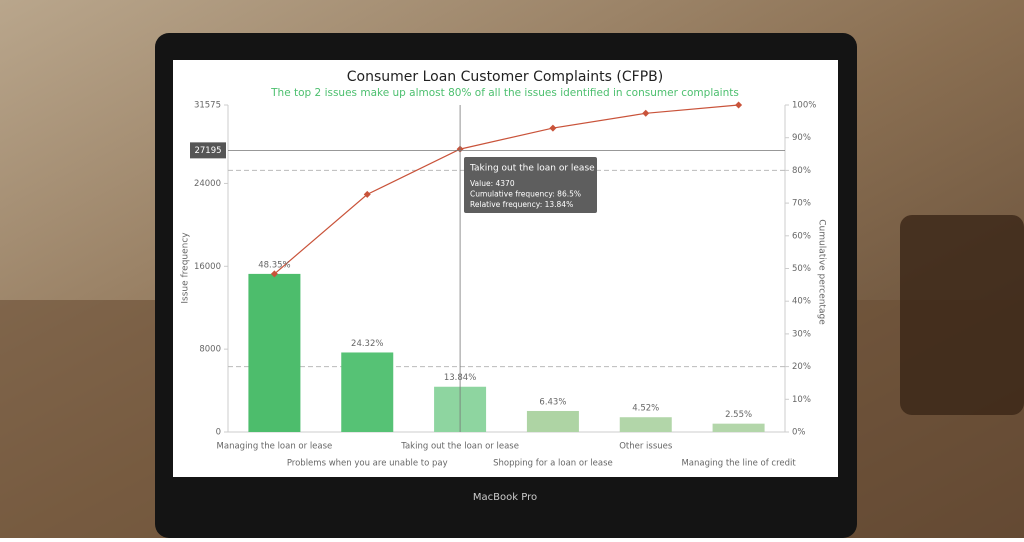 This screenshot has height=542, width=1024. Describe the element at coordinates (274, 265) in the screenshot. I see `bar-value-label: 48.35%` at that location.